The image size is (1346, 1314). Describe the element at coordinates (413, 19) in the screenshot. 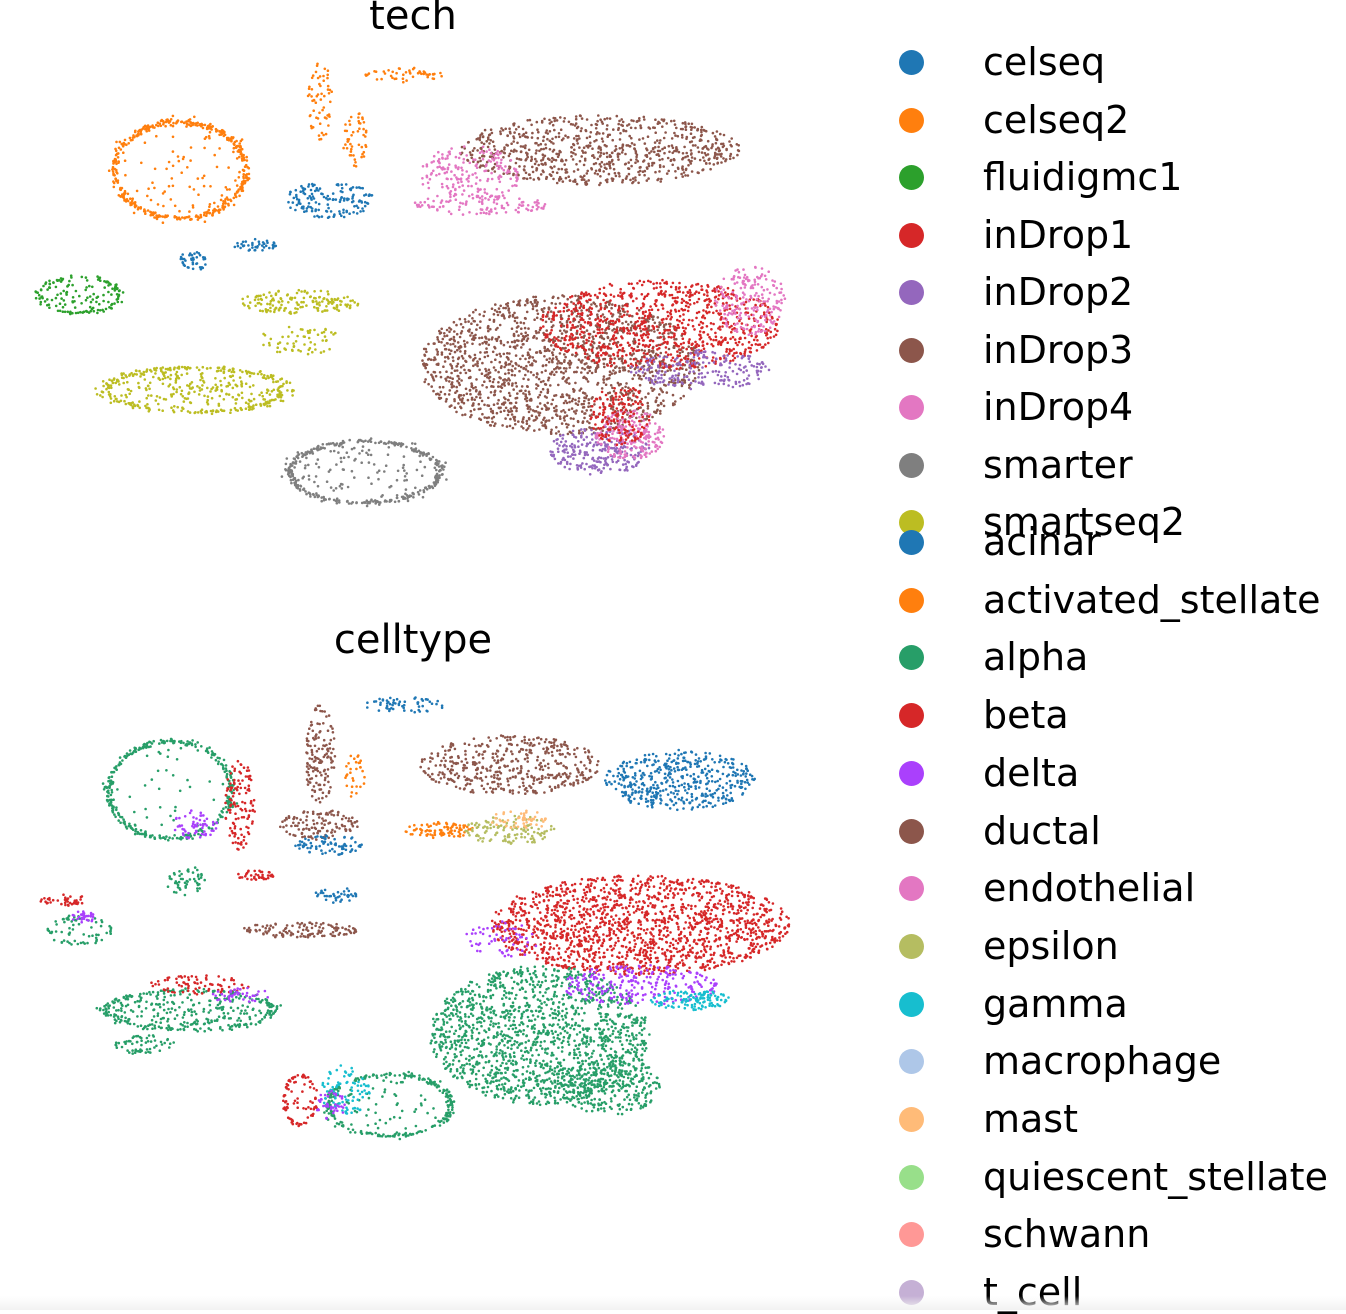

I see `chart-title-tech: tech` at that location.